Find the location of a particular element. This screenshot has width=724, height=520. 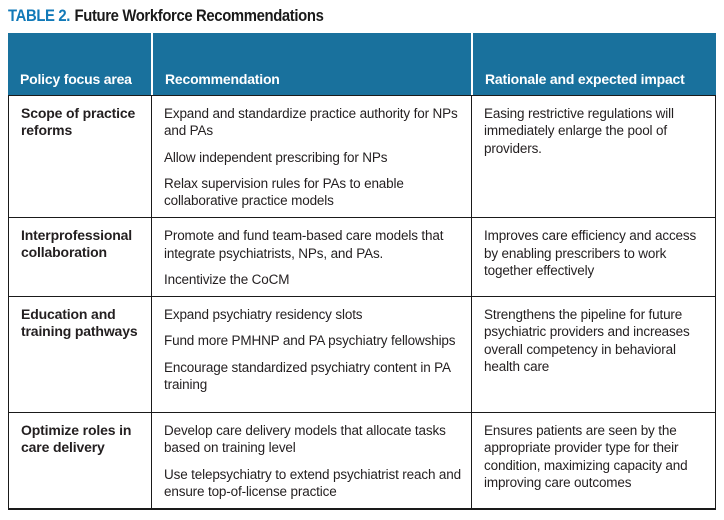

recommendation-item: Allow independent prescribing for NPs is located at coordinates (276, 157).